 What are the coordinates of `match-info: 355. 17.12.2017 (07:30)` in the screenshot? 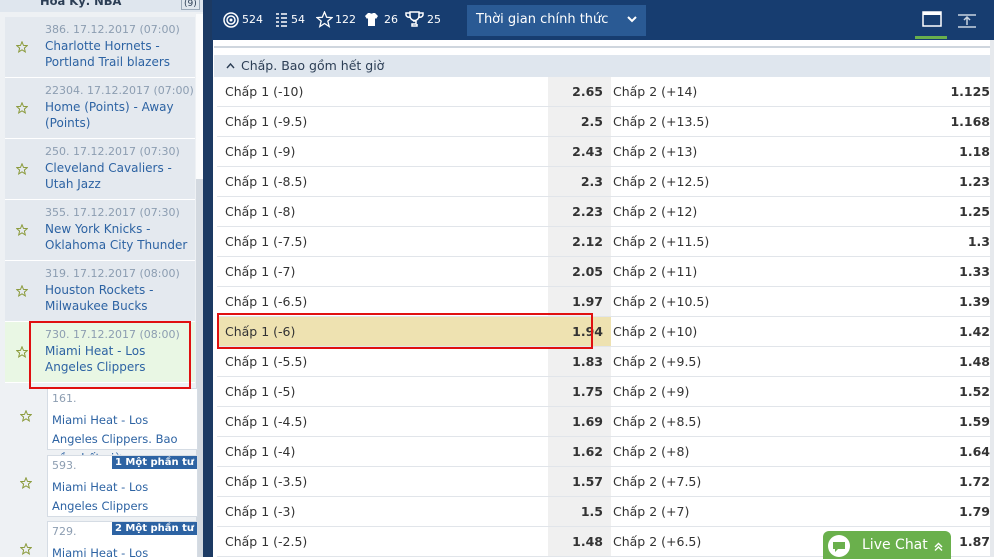 It's located at (112, 212).